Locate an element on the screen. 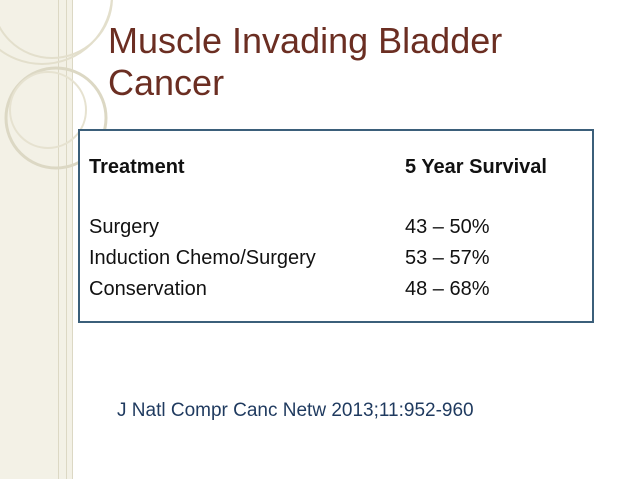 The width and height of the screenshot is (638, 479). decorative-circles-graphic is located at coordinates (56, 85).